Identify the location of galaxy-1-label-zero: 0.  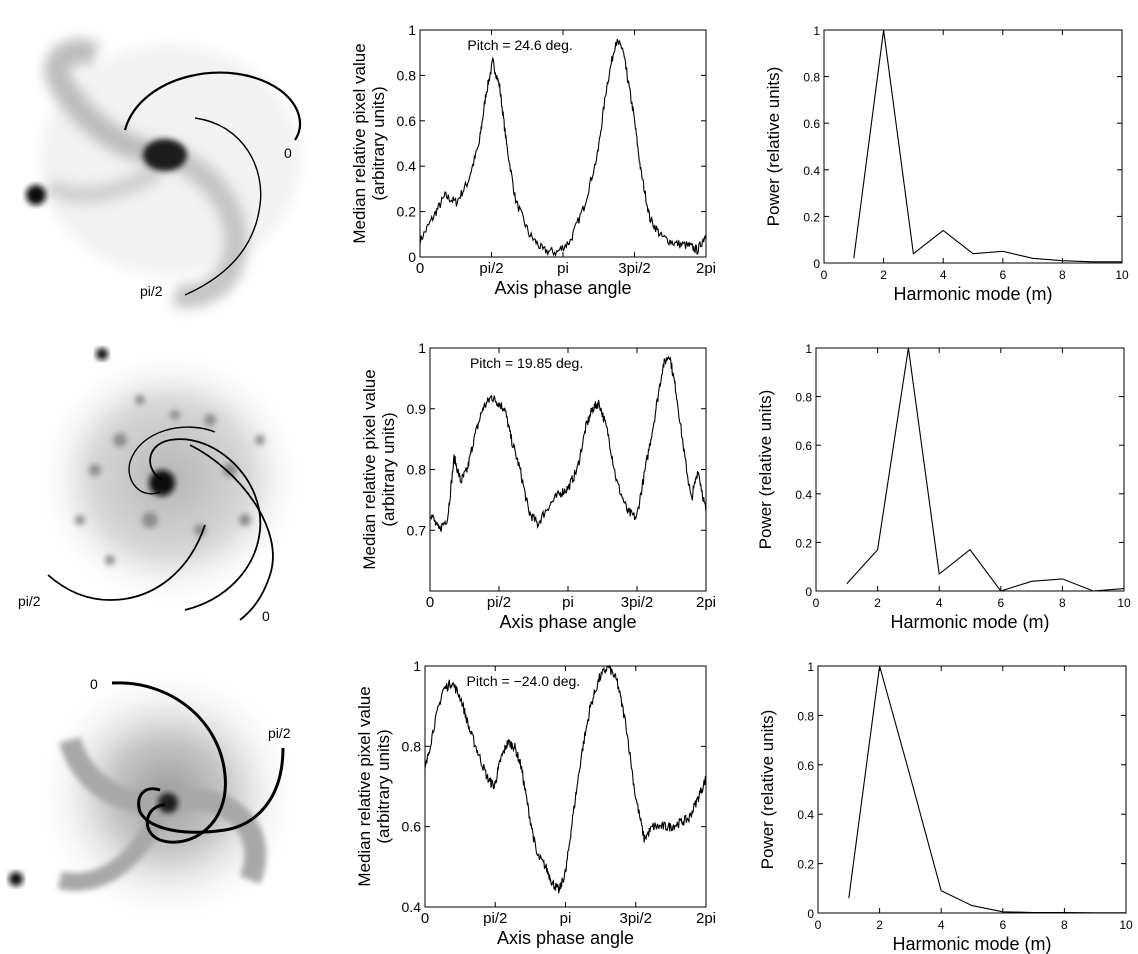
(288, 153).